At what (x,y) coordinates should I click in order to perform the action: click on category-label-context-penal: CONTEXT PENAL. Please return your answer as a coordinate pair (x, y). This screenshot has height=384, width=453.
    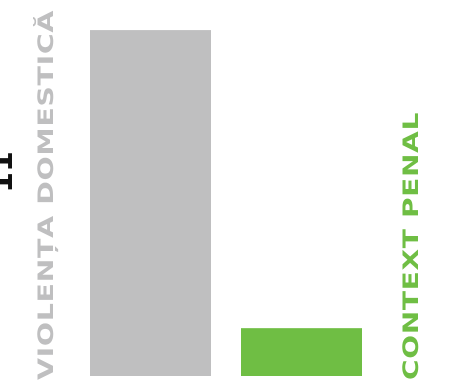
    Looking at the image, I should click on (411, 246).